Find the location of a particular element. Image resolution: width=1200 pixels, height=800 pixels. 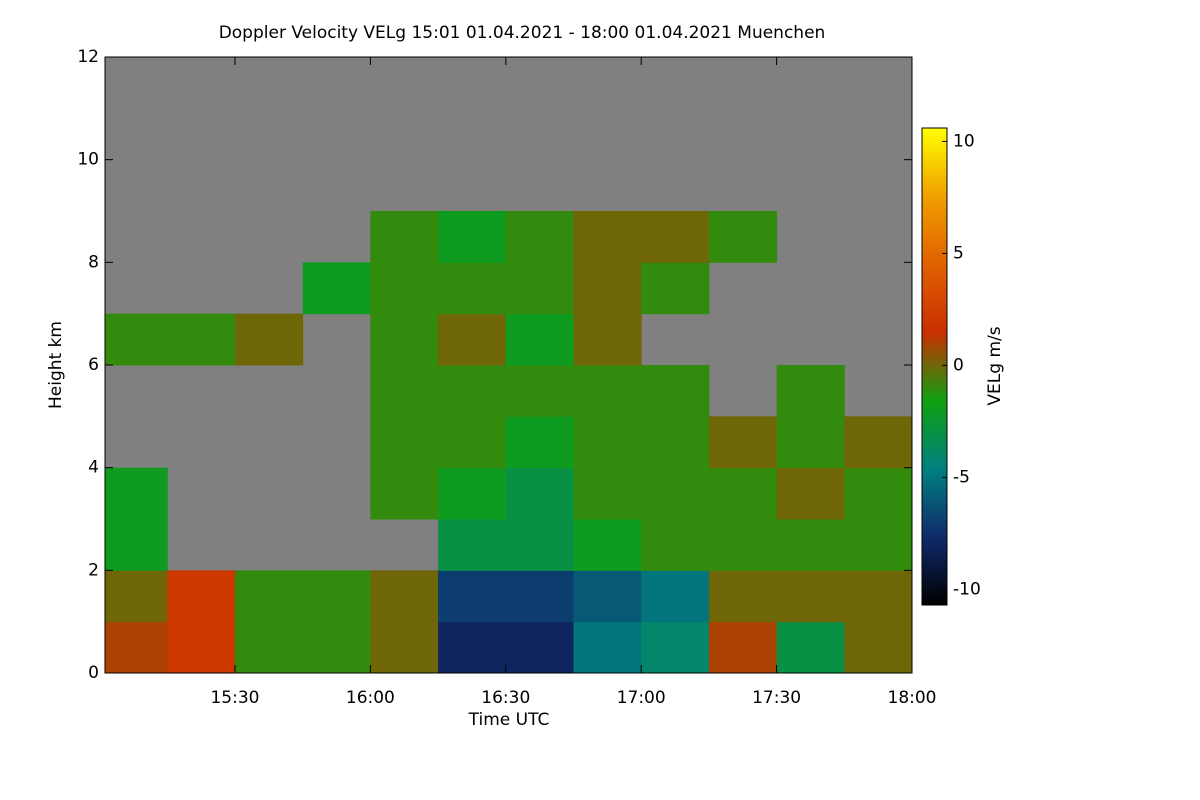

colorbar-tick-label: -10 is located at coordinates (967, 589).